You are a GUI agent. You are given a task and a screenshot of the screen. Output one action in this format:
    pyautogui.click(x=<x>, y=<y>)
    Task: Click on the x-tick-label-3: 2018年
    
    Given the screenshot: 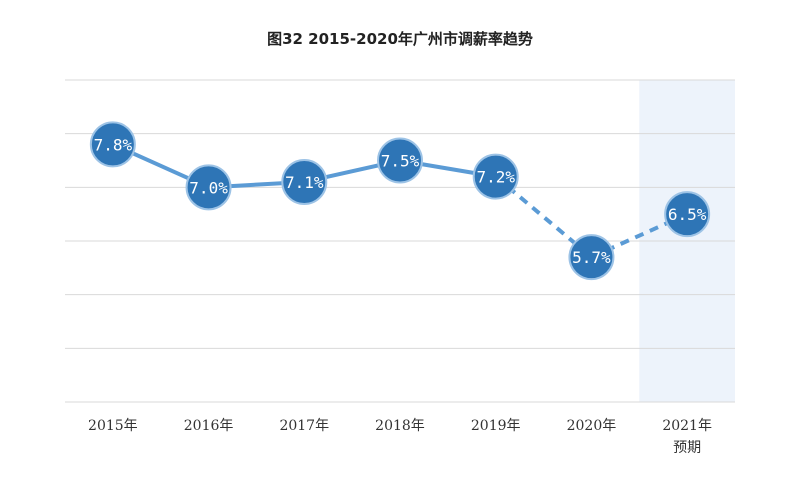 What is the action you would take?
    pyautogui.click(x=400, y=426)
    